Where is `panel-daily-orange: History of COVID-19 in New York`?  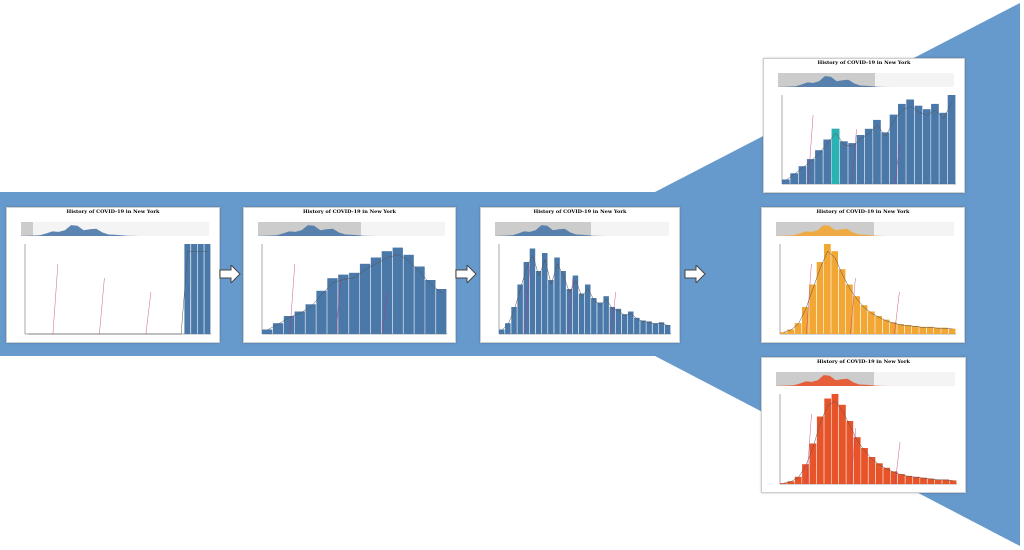
panel-daily-orange: History of COVID-19 in New York is located at coordinates (863, 275).